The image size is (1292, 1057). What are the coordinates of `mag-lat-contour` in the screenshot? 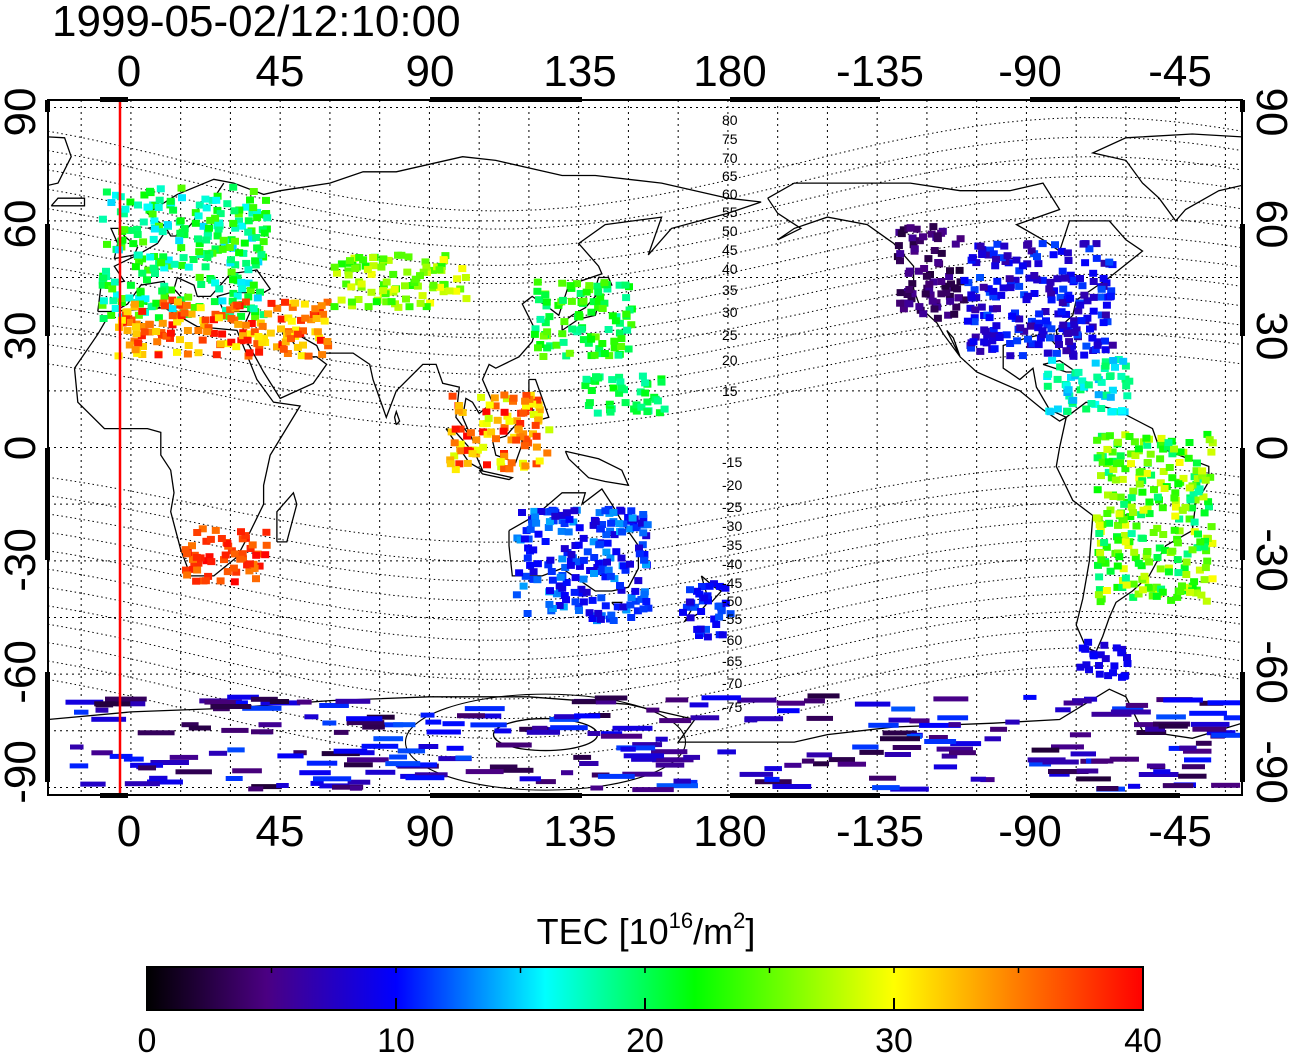 It's located at (645, 674).